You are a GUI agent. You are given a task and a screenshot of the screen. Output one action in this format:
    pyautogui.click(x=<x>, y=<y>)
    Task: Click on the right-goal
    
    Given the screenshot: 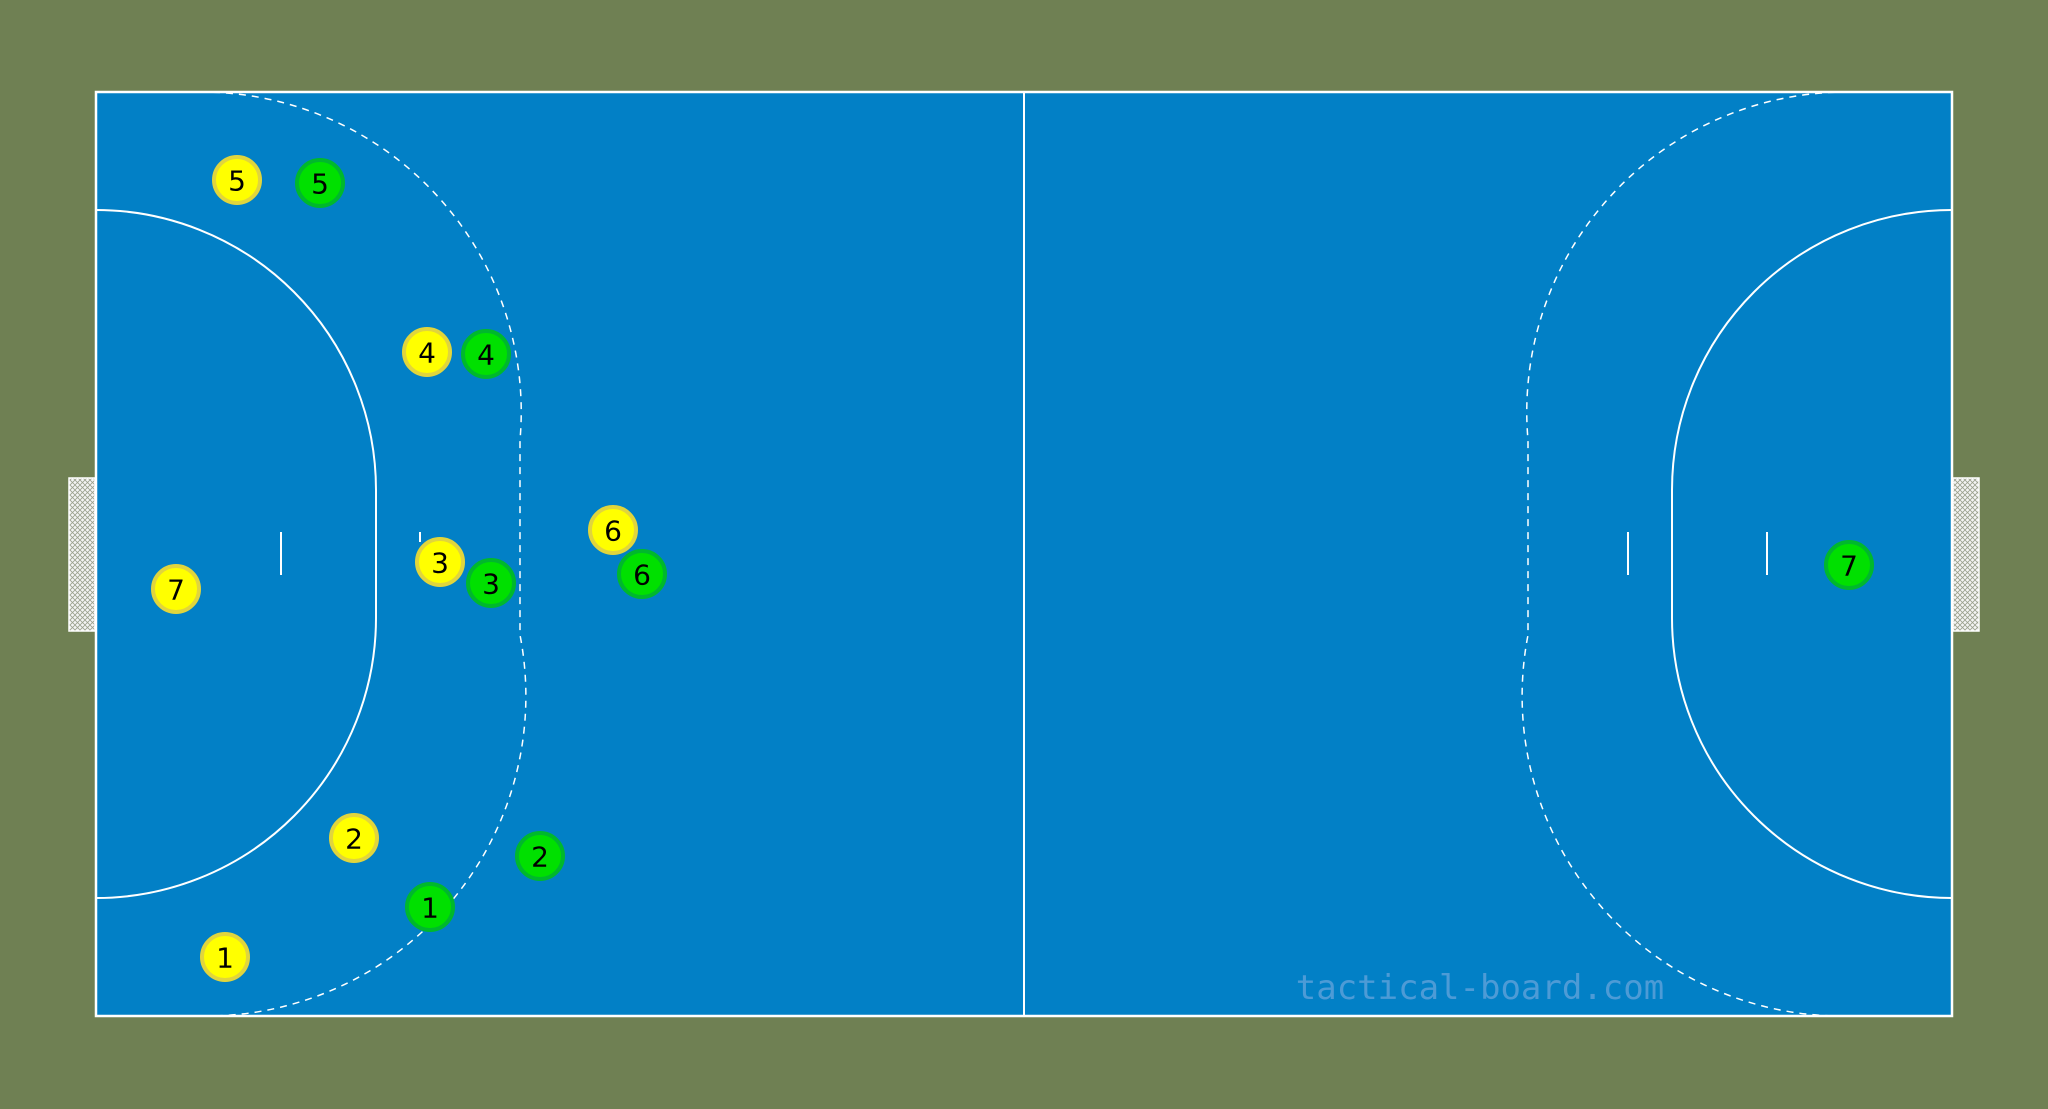 What is the action you would take?
    pyautogui.click(x=1966, y=554)
    